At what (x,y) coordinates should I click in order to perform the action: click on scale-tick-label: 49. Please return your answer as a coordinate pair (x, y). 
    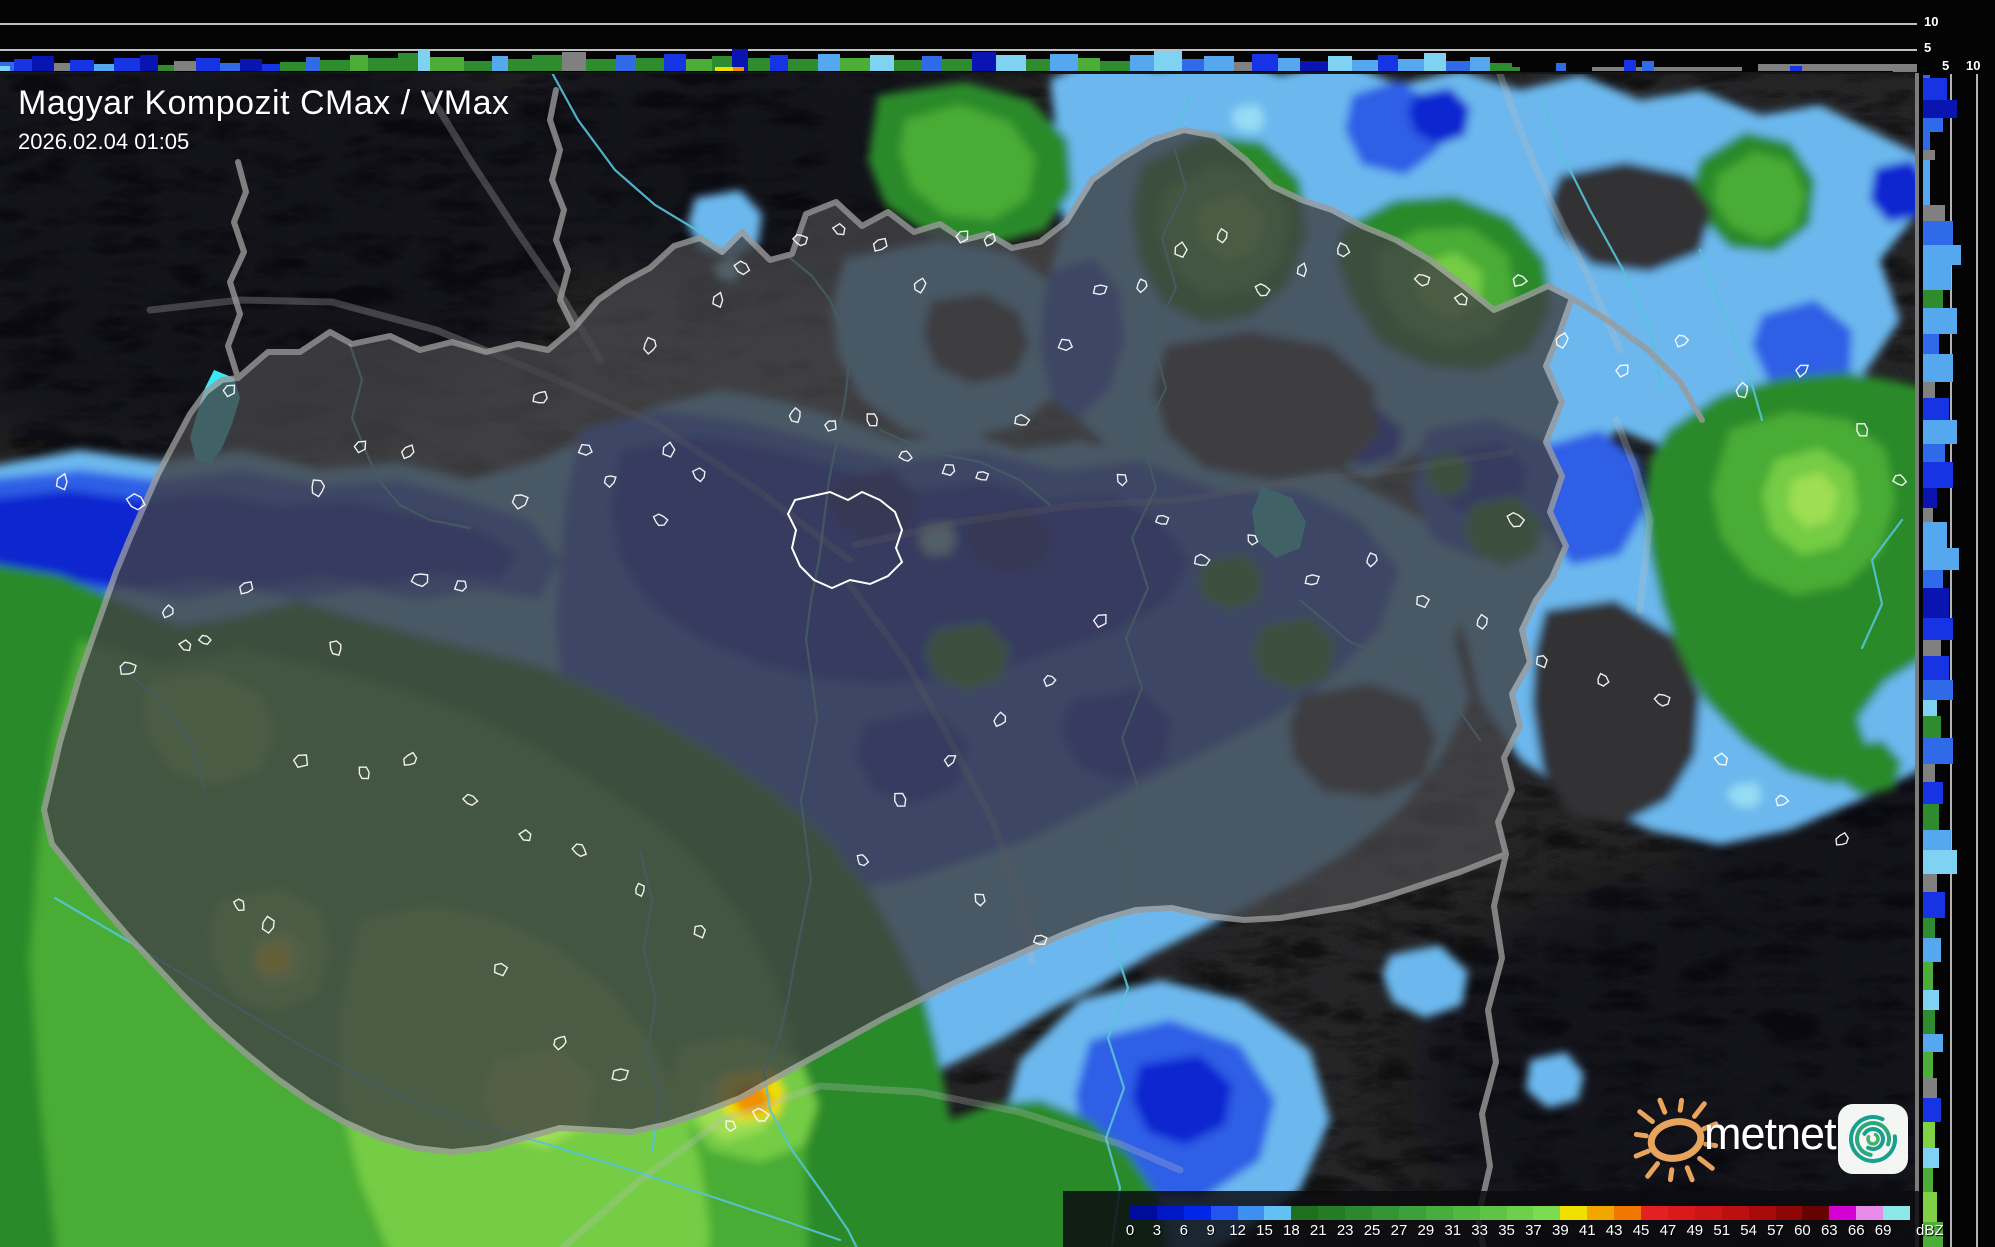
    Looking at the image, I should click on (1695, 1230).